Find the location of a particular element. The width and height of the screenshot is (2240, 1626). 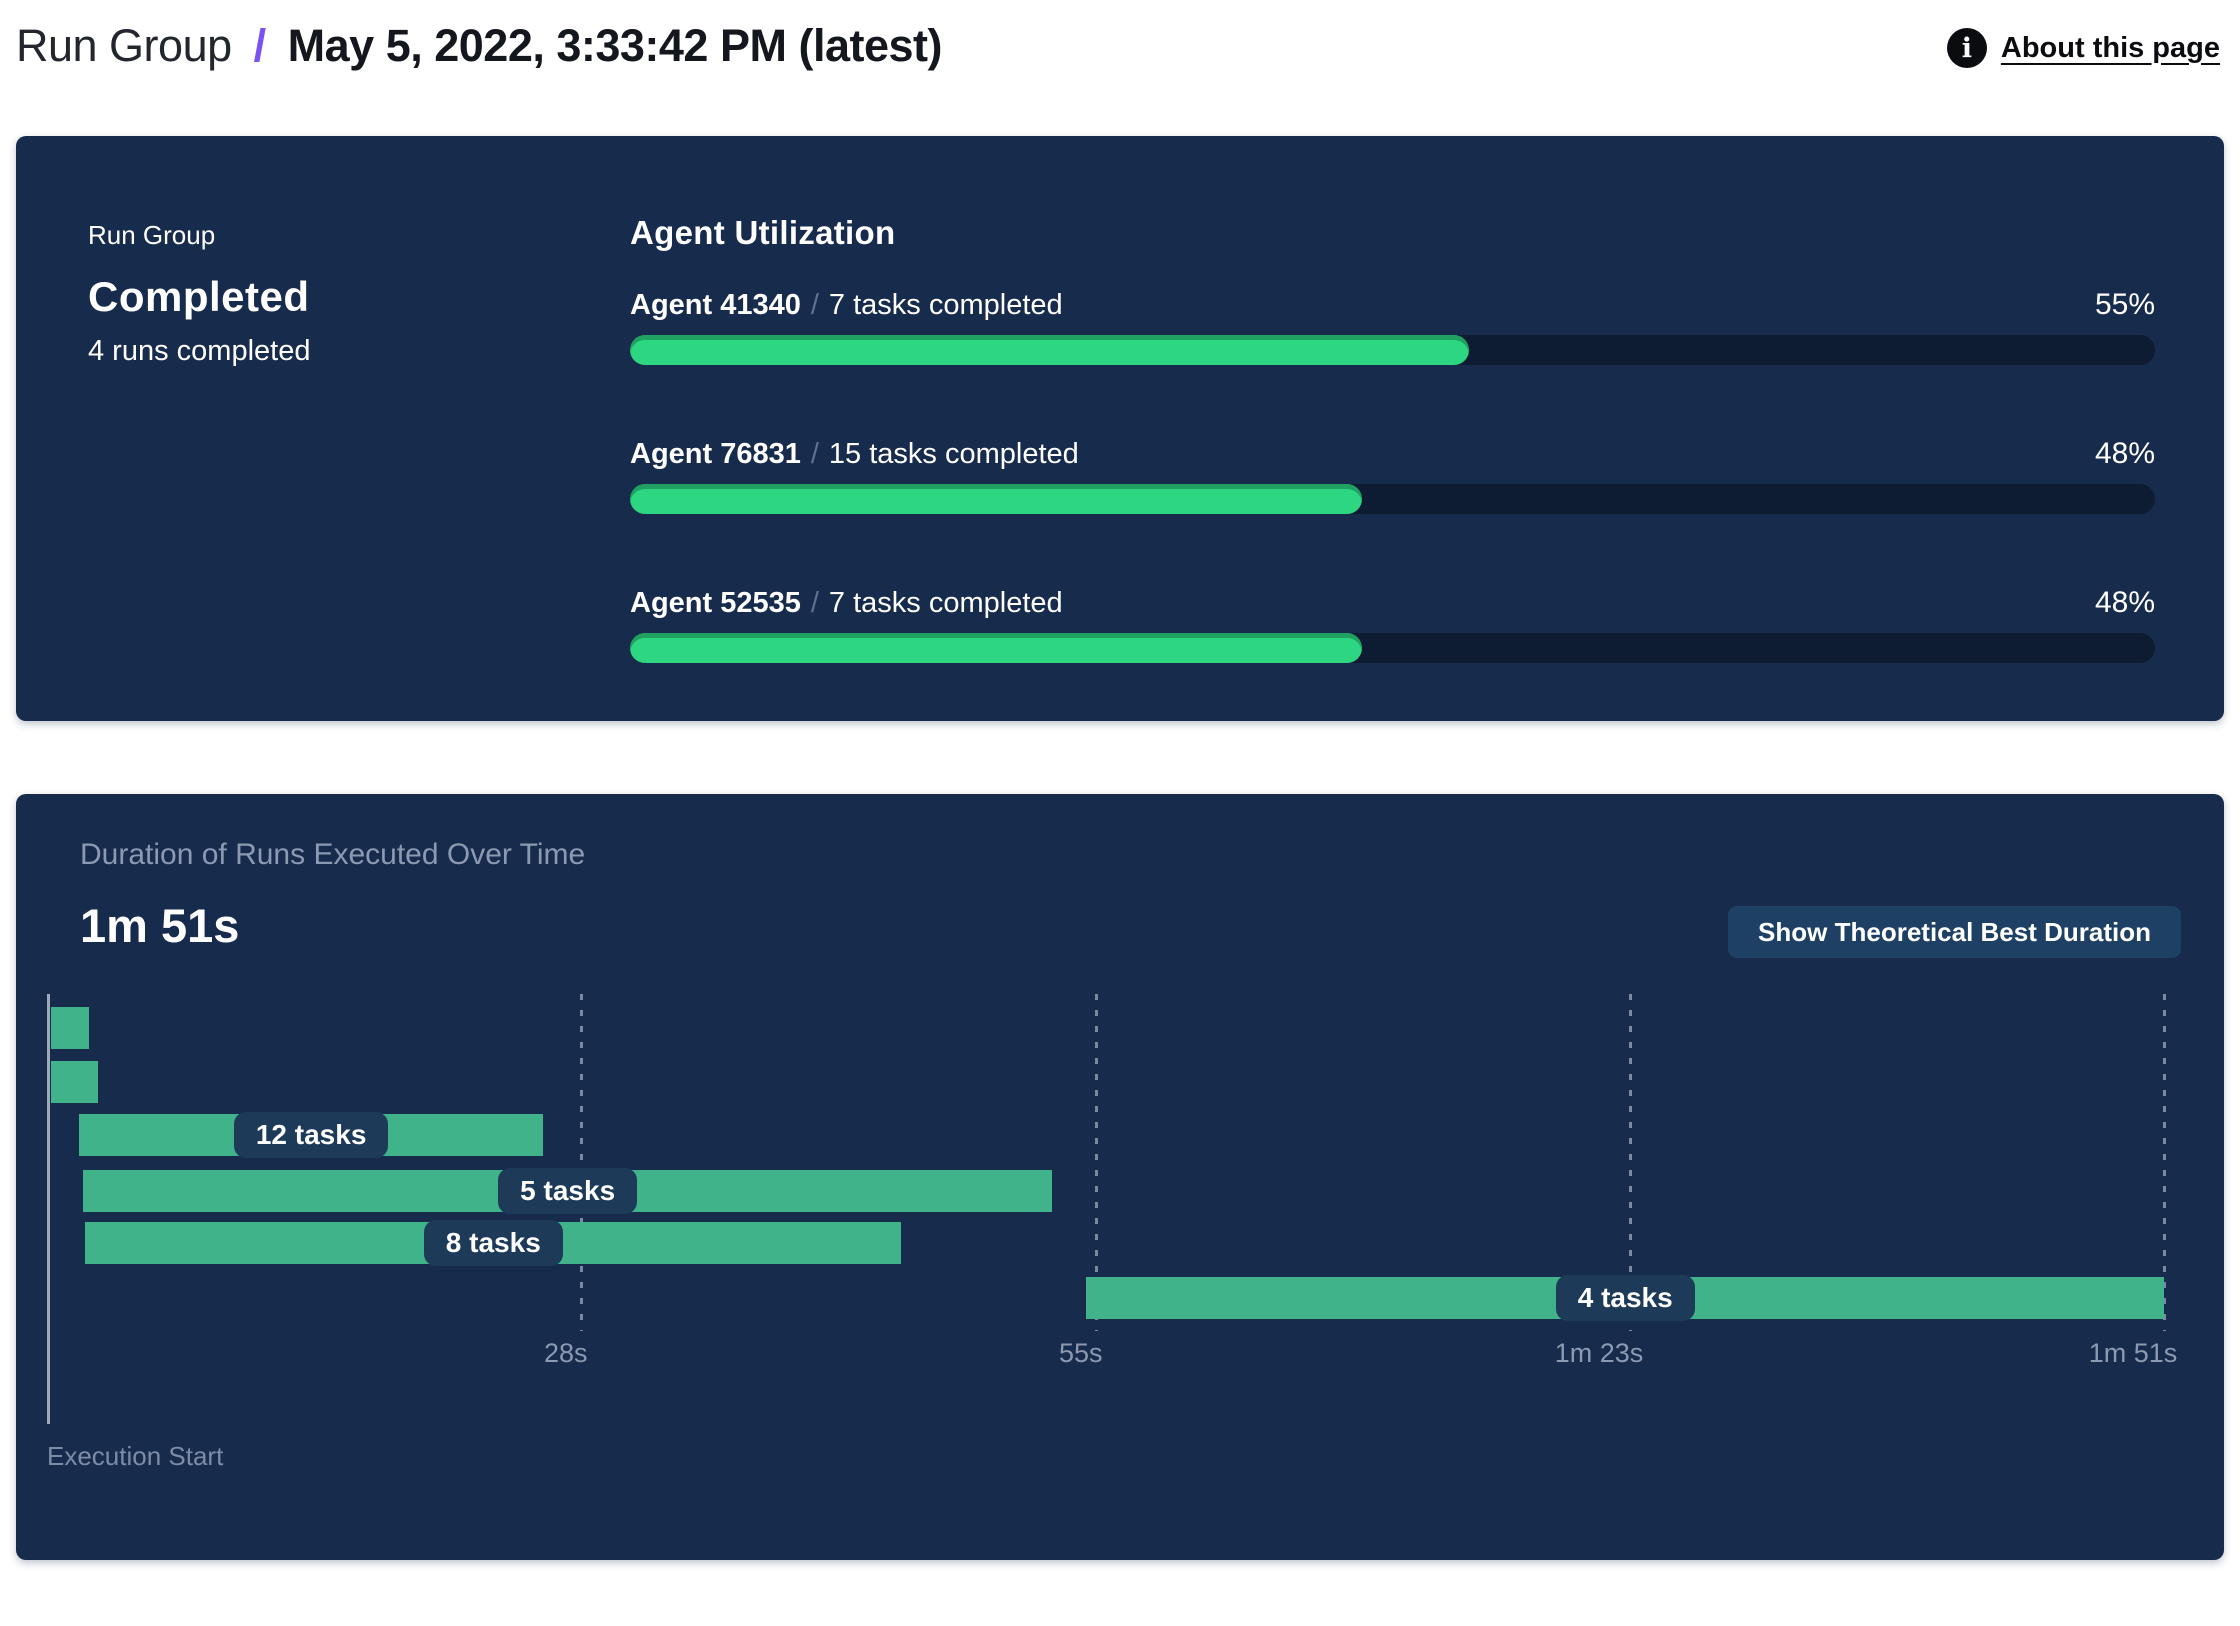

about-this-page-link: i About this page is located at coordinates (2083, 48).